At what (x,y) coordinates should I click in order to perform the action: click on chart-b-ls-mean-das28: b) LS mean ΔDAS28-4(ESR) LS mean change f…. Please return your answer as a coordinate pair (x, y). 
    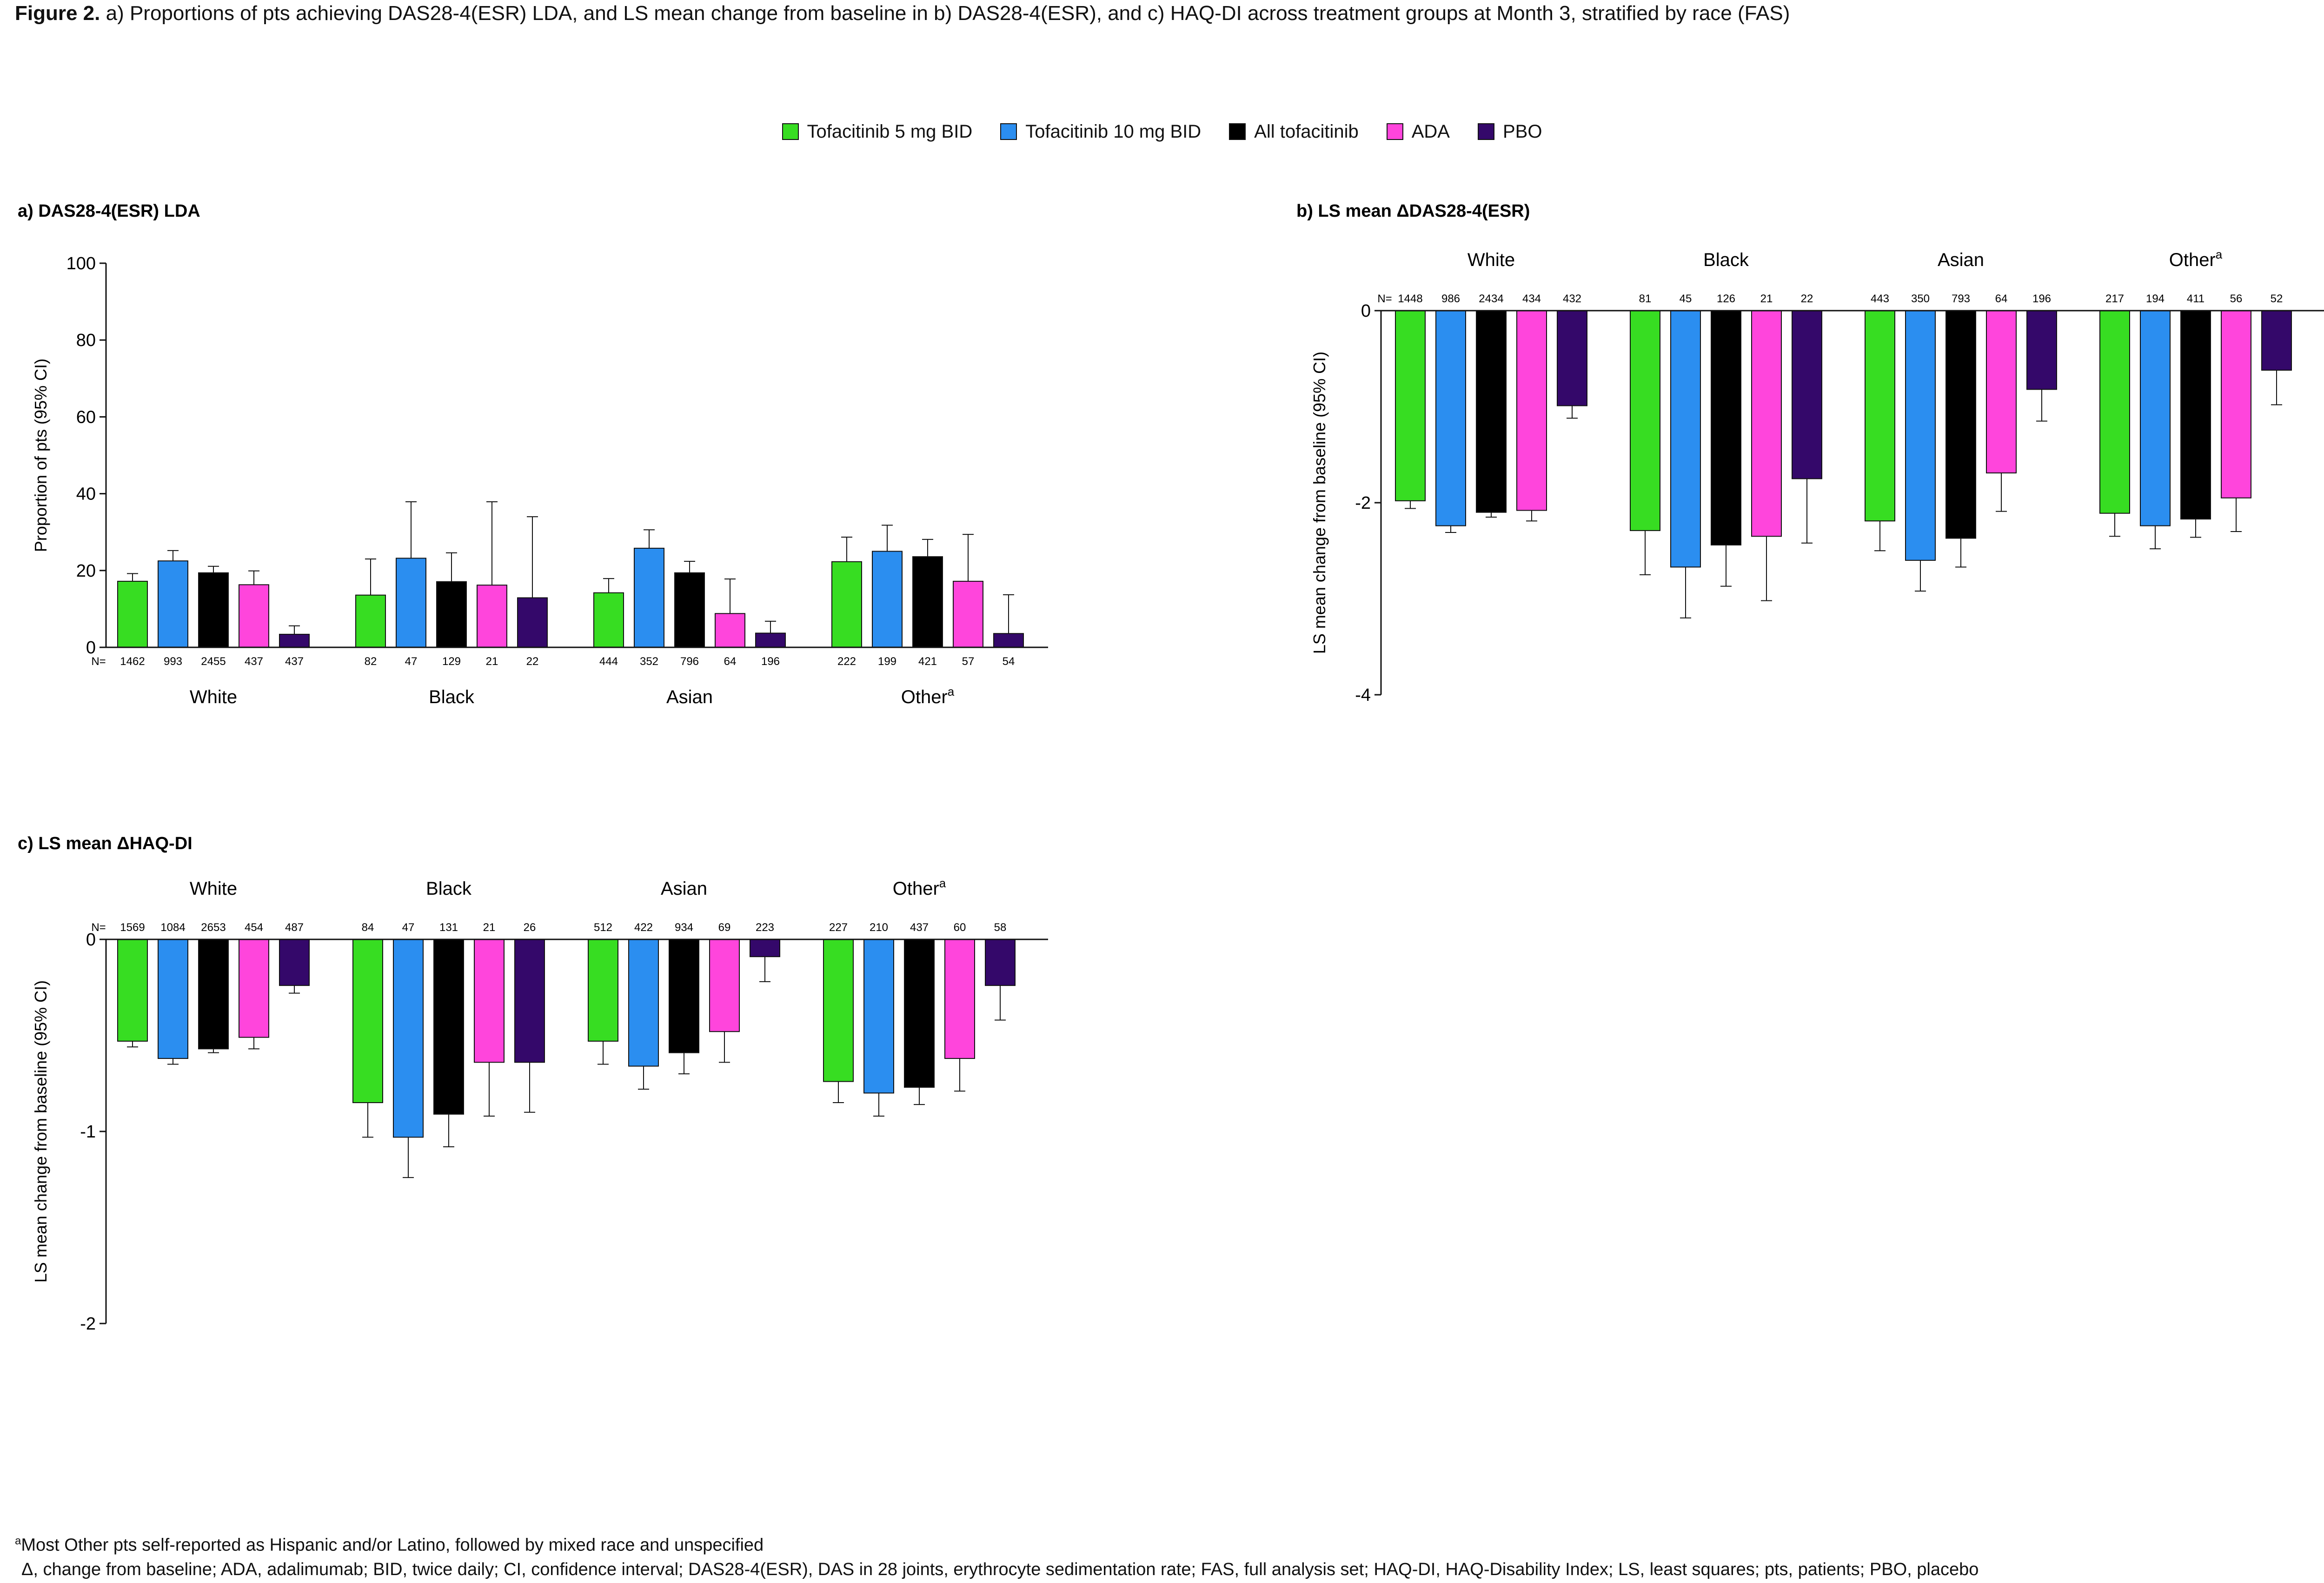
    Looking at the image, I should click on (1810, 453).